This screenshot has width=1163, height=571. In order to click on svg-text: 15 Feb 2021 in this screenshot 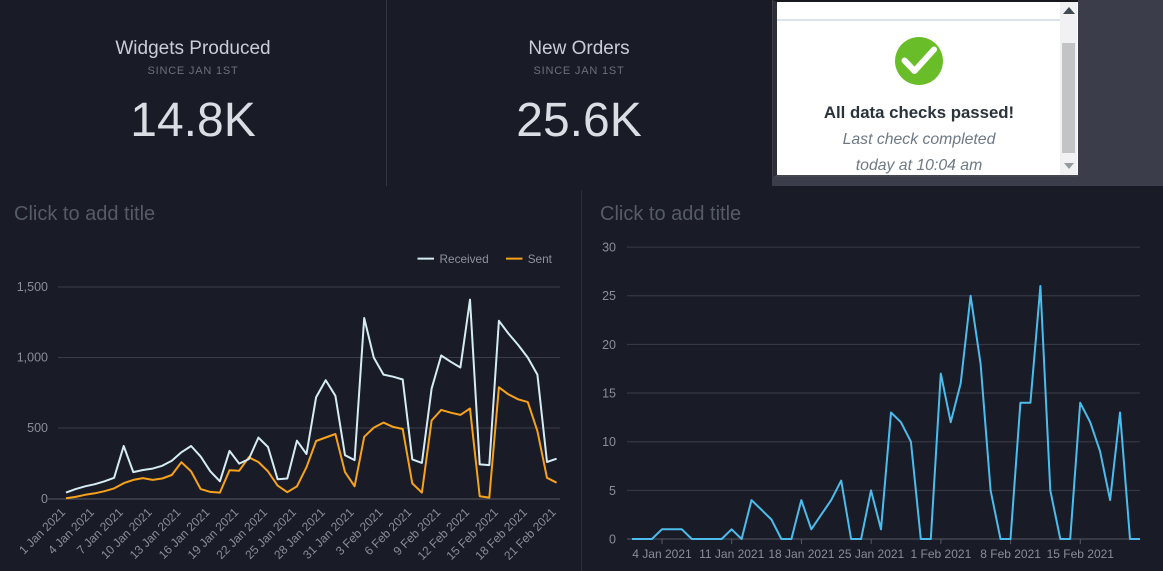, I will do `click(1081, 554)`.